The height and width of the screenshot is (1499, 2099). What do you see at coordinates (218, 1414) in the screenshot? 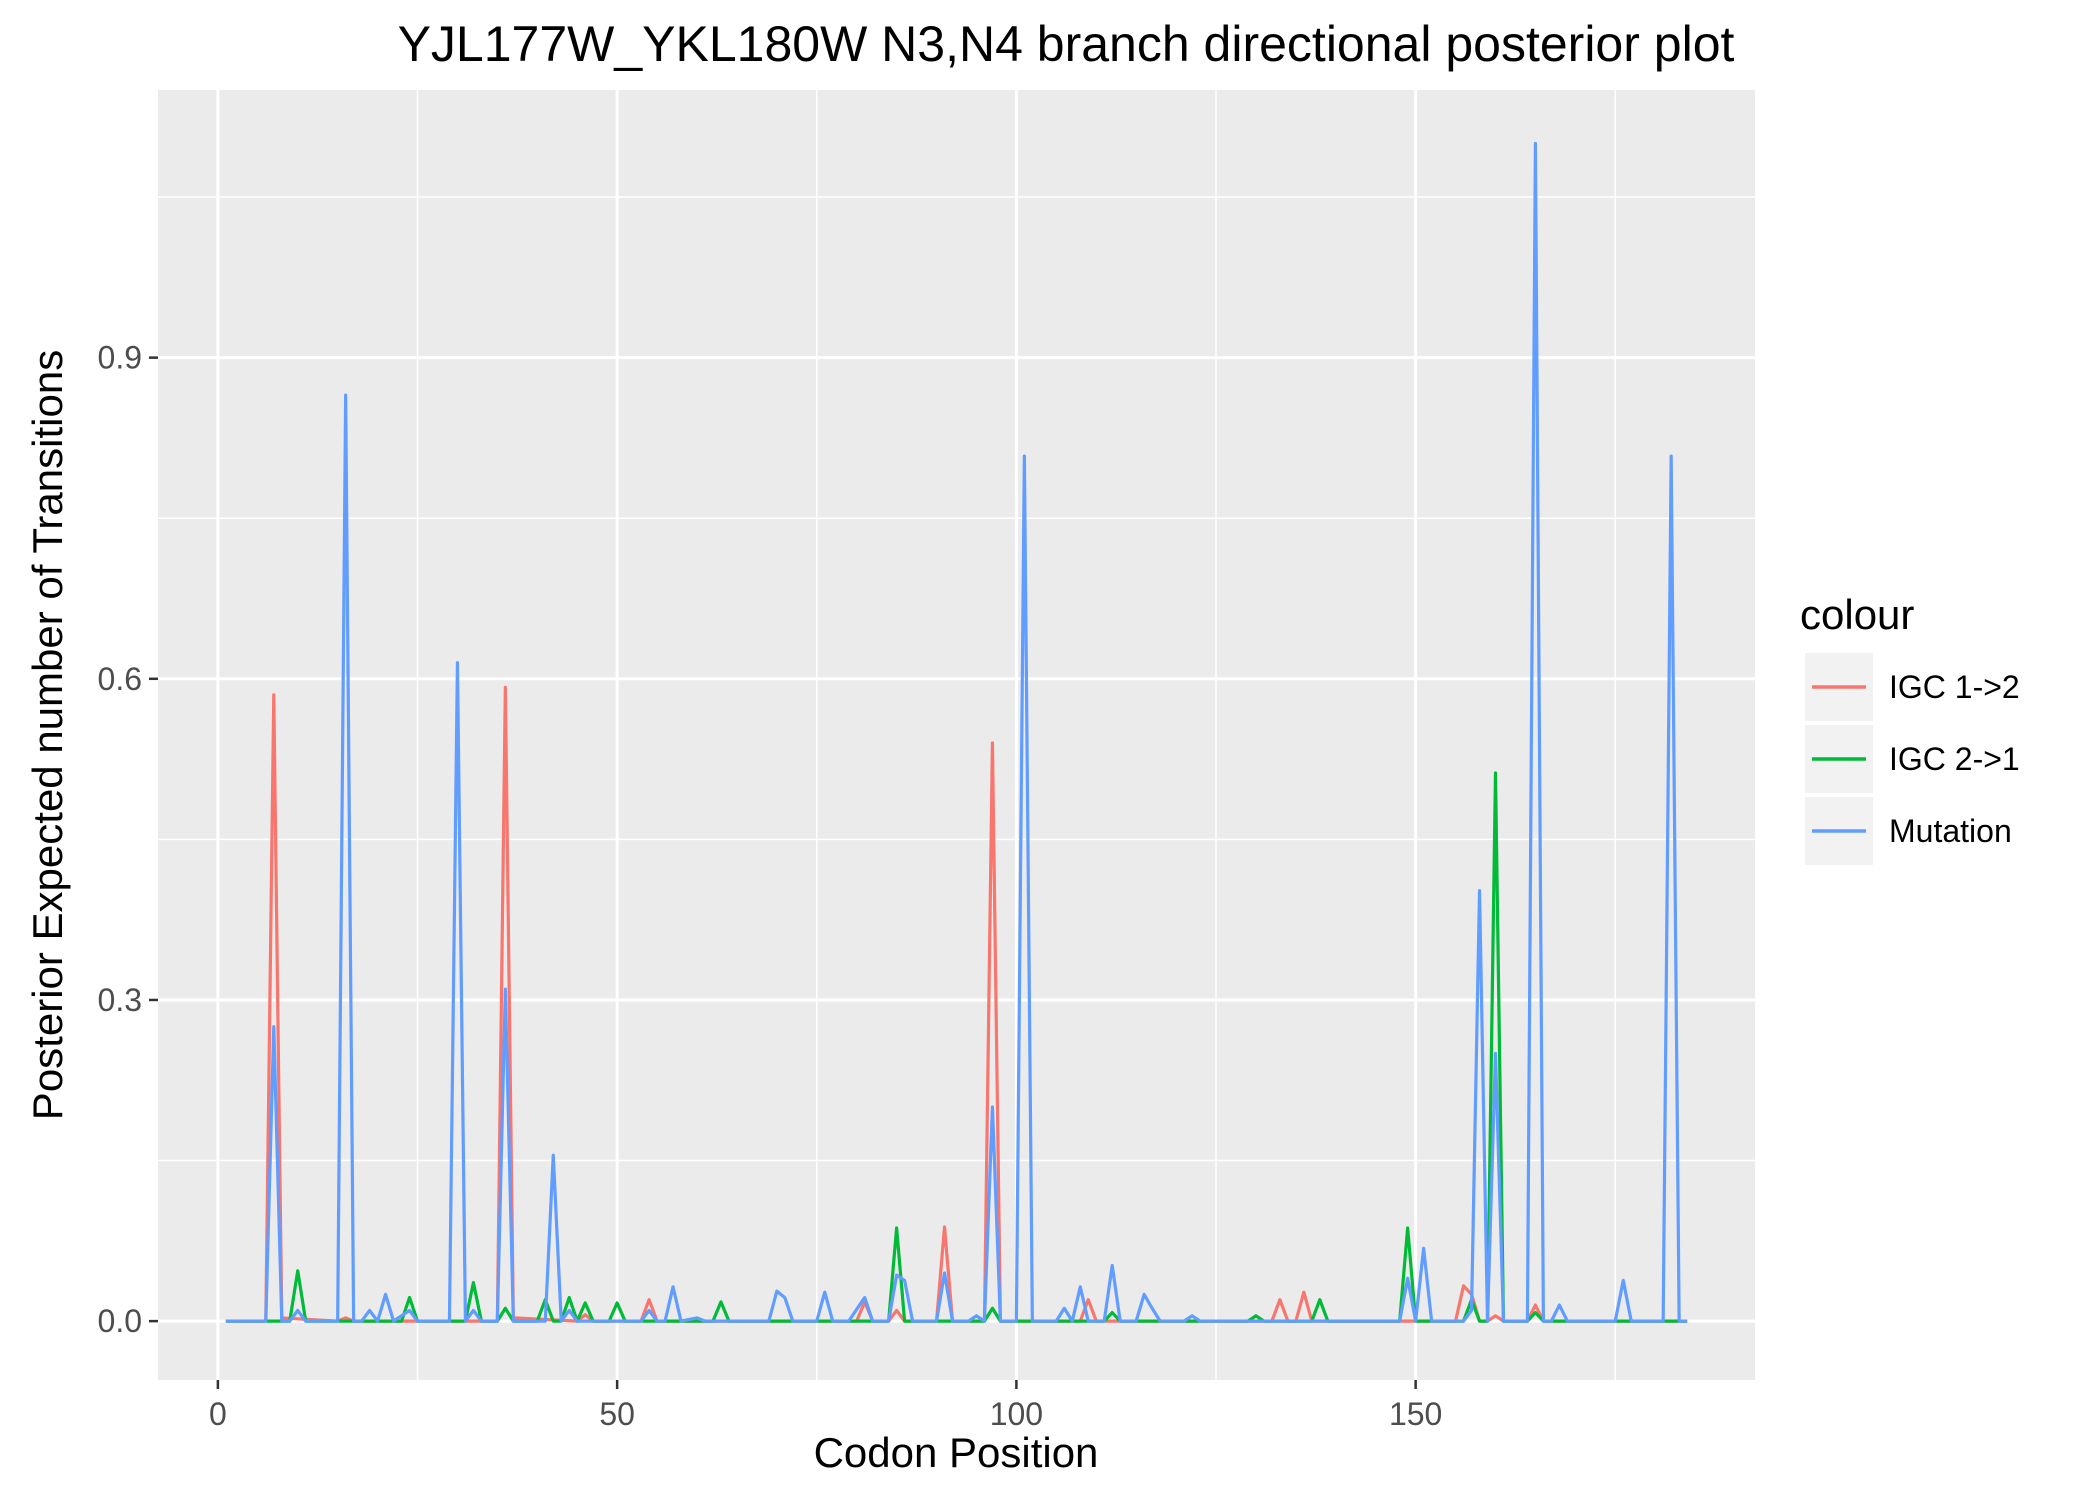
I see `x-tick-label: 0` at bounding box center [218, 1414].